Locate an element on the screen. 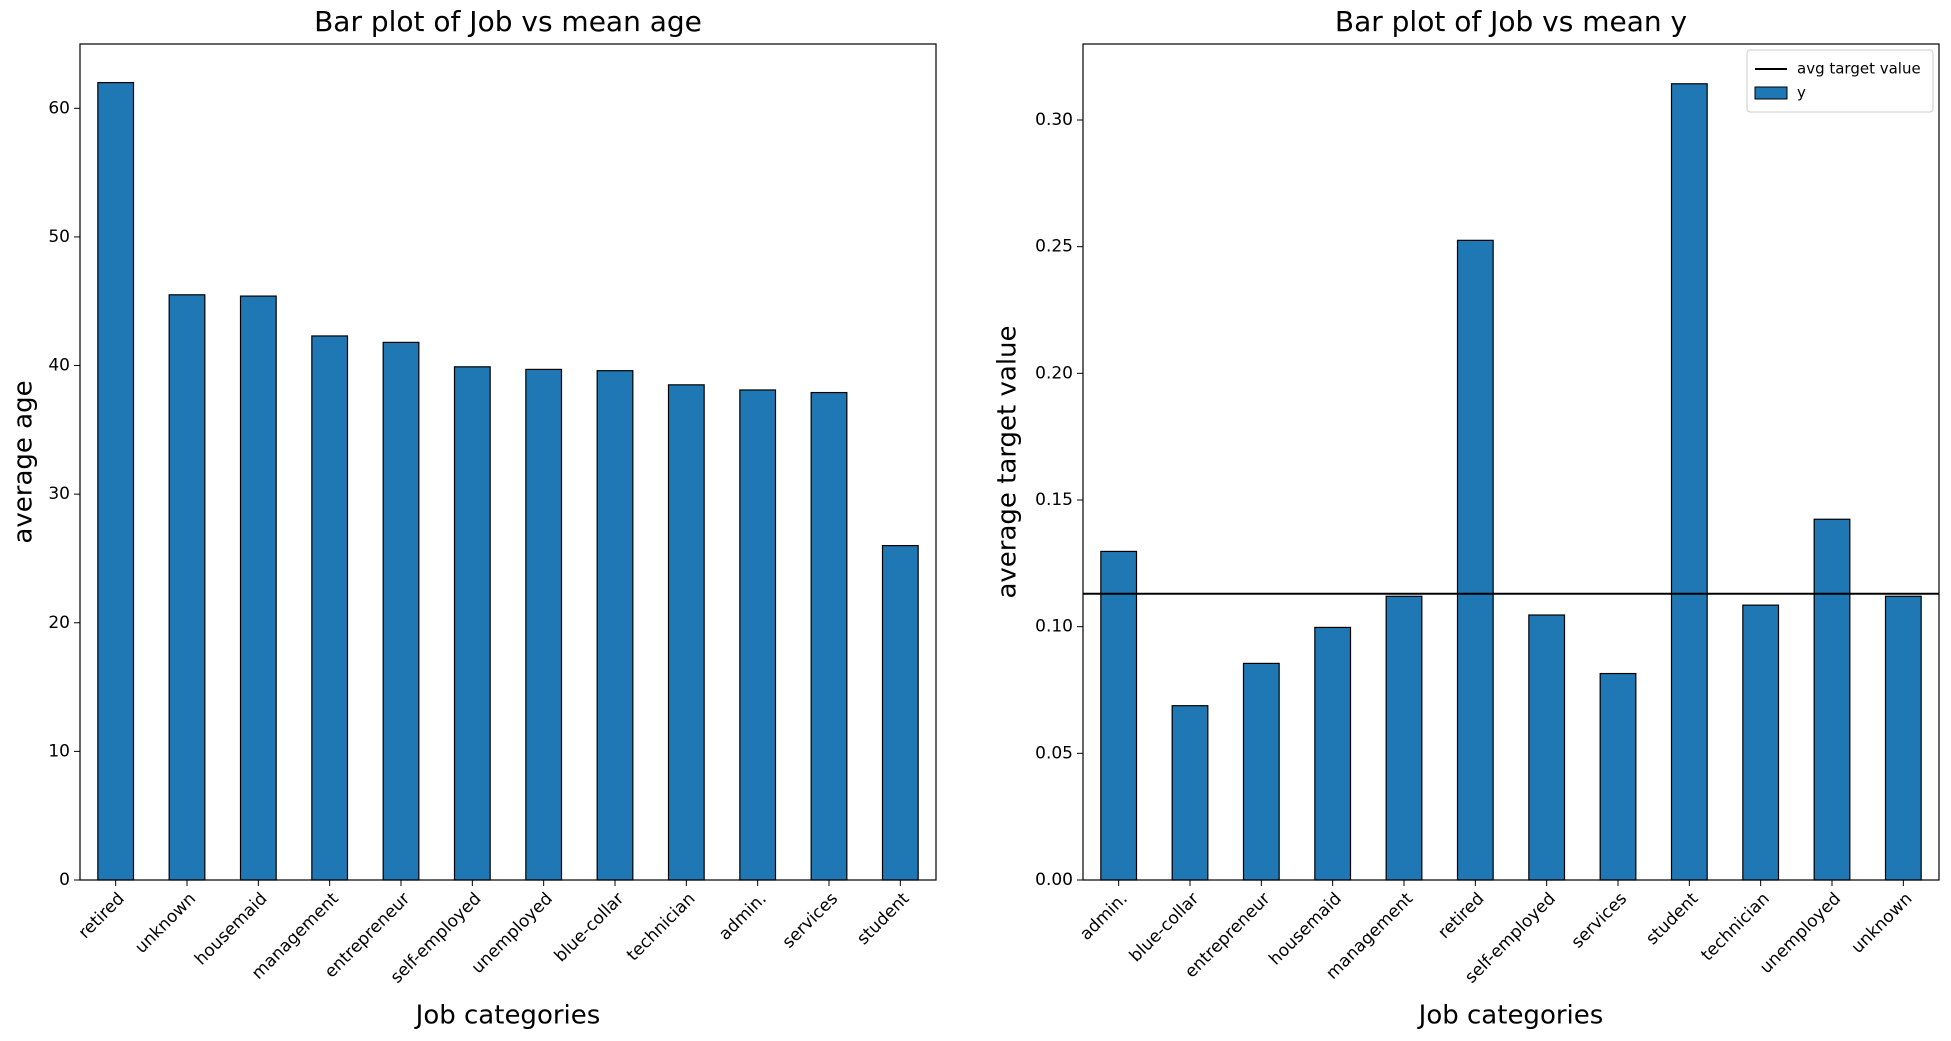 This screenshot has height=1041, width=1951. y-tick-label: 50 is located at coordinates (59, 237).